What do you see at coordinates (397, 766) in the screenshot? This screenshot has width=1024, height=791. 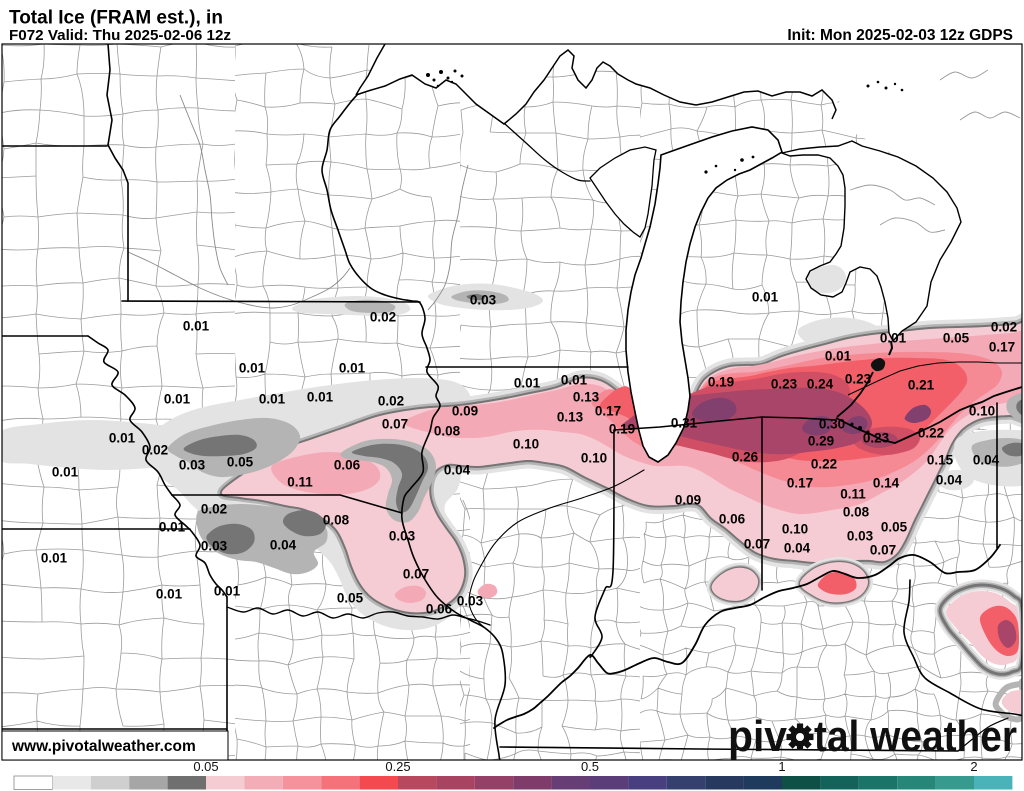 I see `svg-text: 0.25` at bounding box center [397, 766].